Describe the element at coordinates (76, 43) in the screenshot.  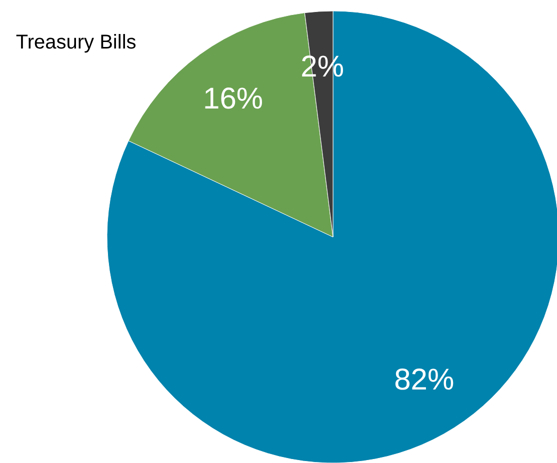
I see `slice-label: Treasury Bills` at that location.